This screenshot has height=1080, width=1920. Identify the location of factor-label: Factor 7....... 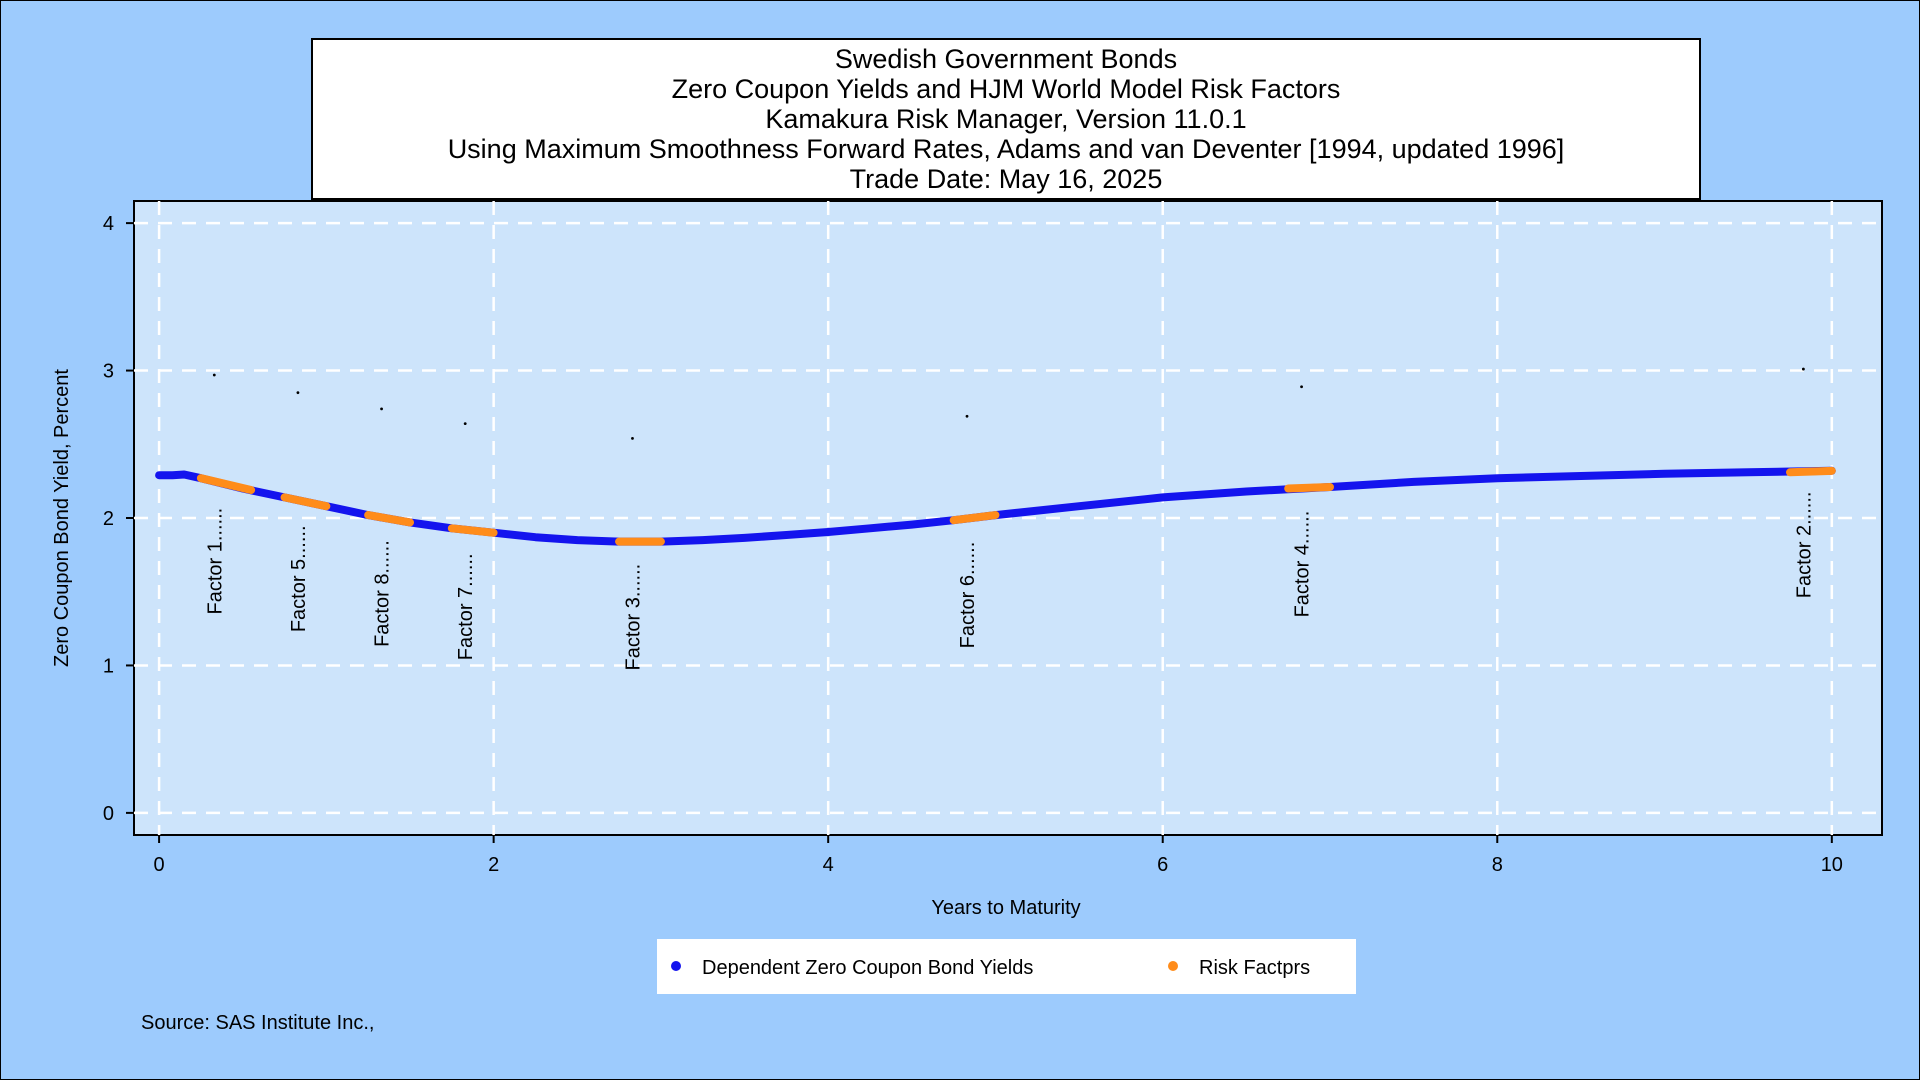
(466, 606).